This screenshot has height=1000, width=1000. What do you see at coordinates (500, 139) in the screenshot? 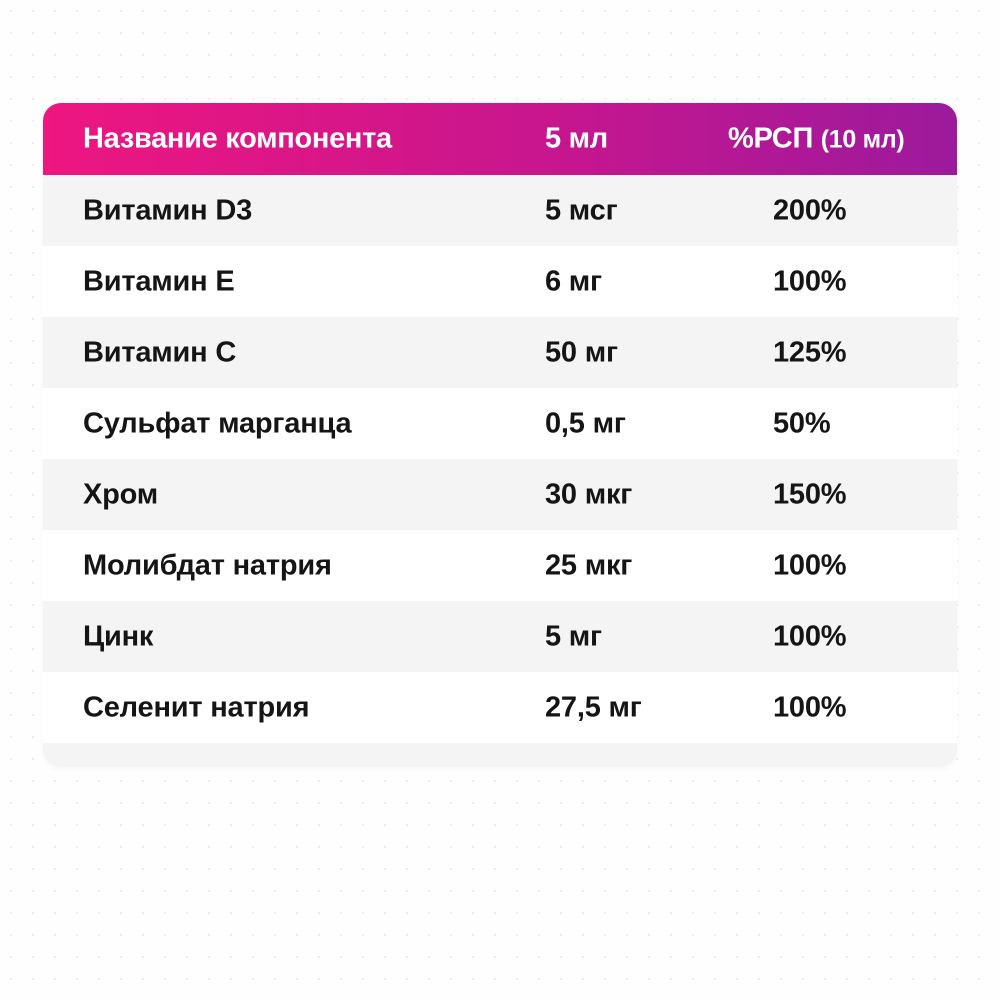
I see `table-header: Название компонента 5 мл %РСП (10 мл)` at bounding box center [500, 139].